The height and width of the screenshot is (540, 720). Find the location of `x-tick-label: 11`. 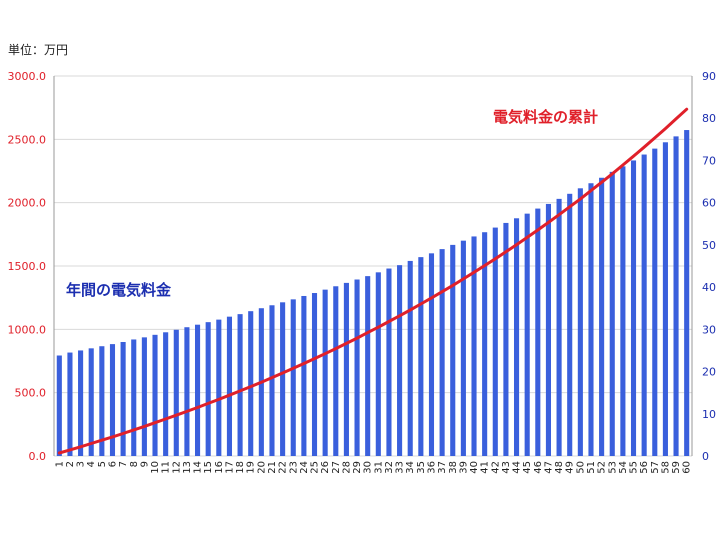

x-tick-label: 11 is located at coordinates (166, 467).